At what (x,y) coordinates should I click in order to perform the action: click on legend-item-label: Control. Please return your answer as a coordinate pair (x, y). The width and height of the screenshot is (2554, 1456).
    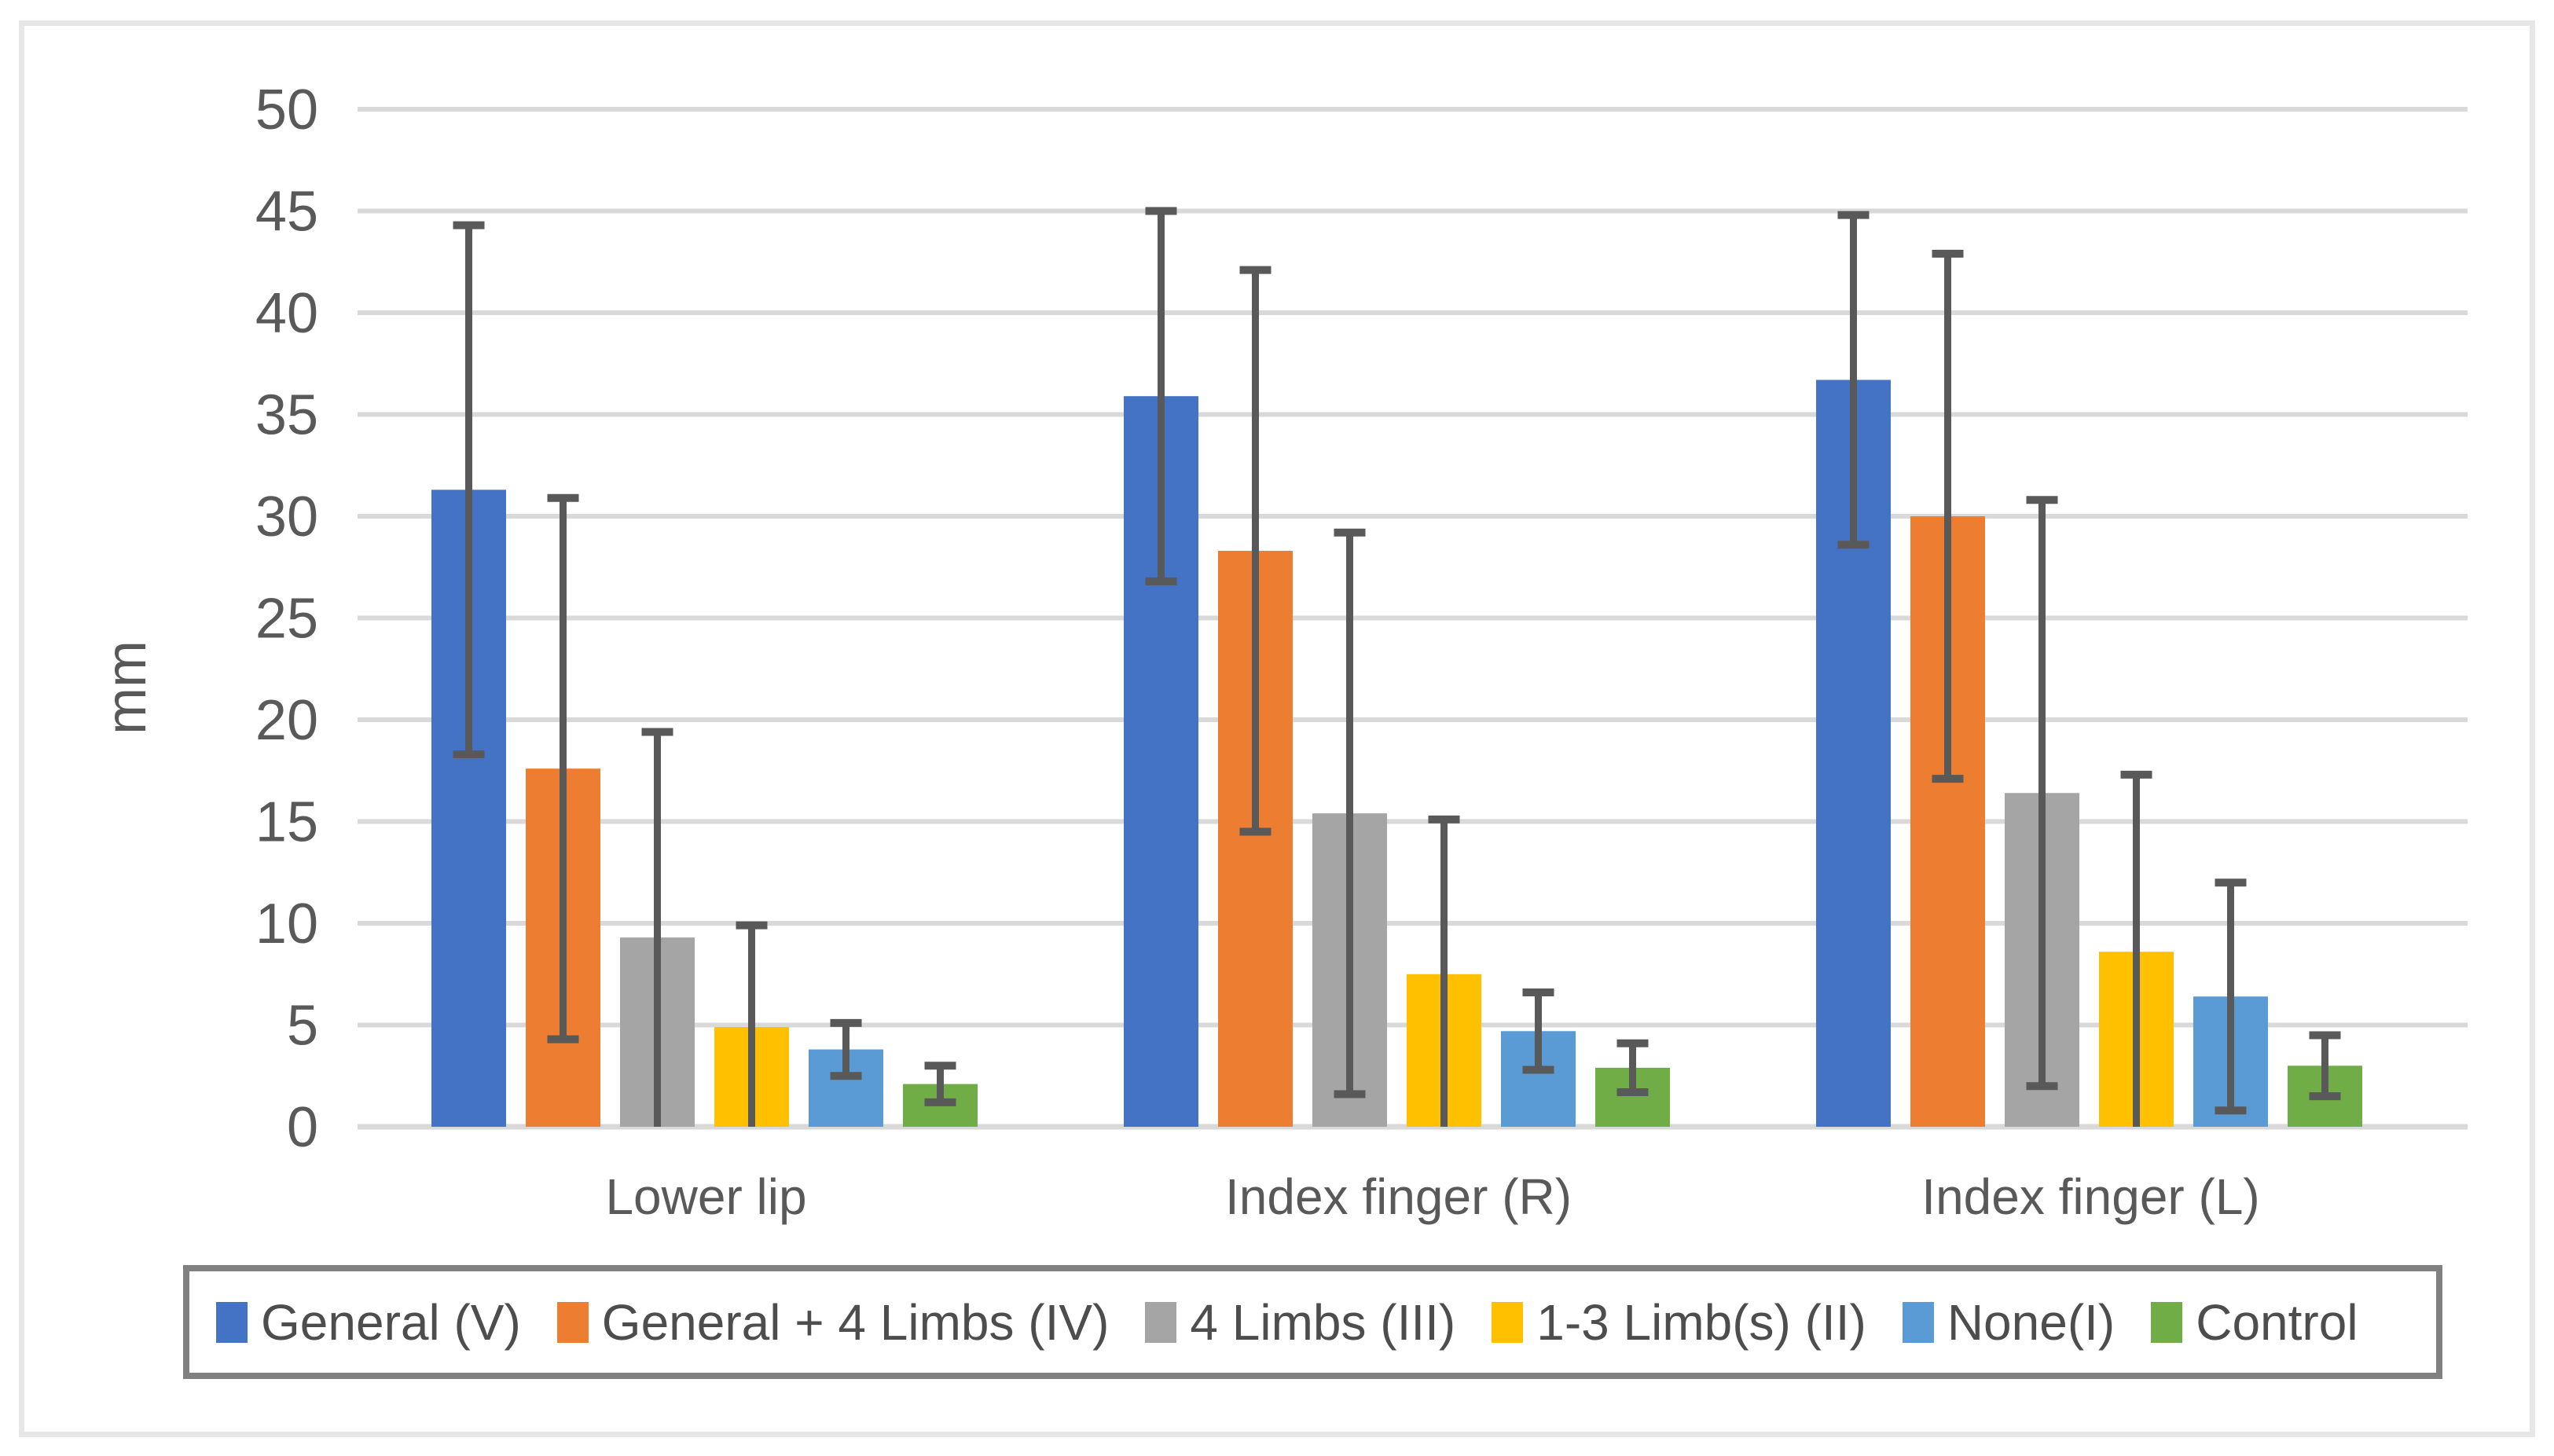
    Looking at the image, I should click on (2277, 1322).